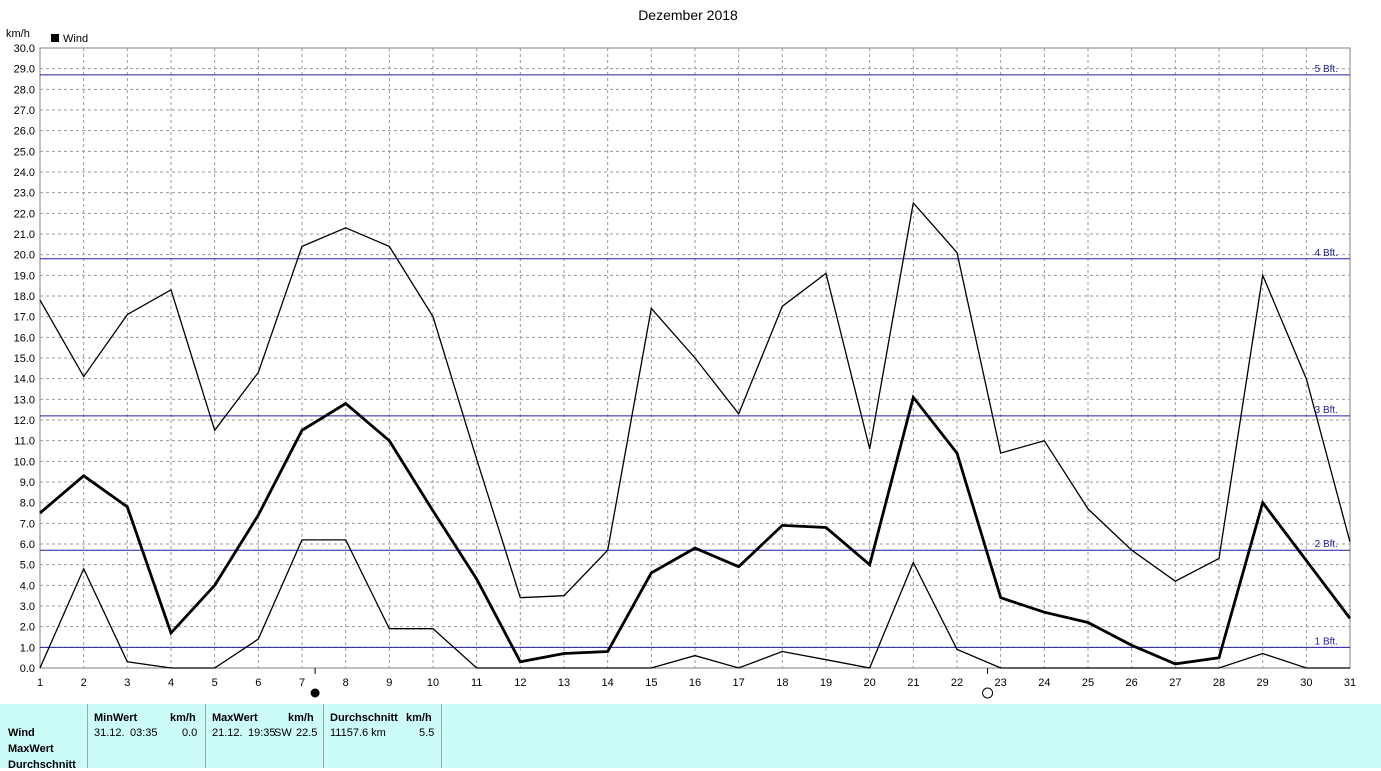 This screenshot has width=1381, height=771. I want to click on full-moon-icon, so click(988, 693).